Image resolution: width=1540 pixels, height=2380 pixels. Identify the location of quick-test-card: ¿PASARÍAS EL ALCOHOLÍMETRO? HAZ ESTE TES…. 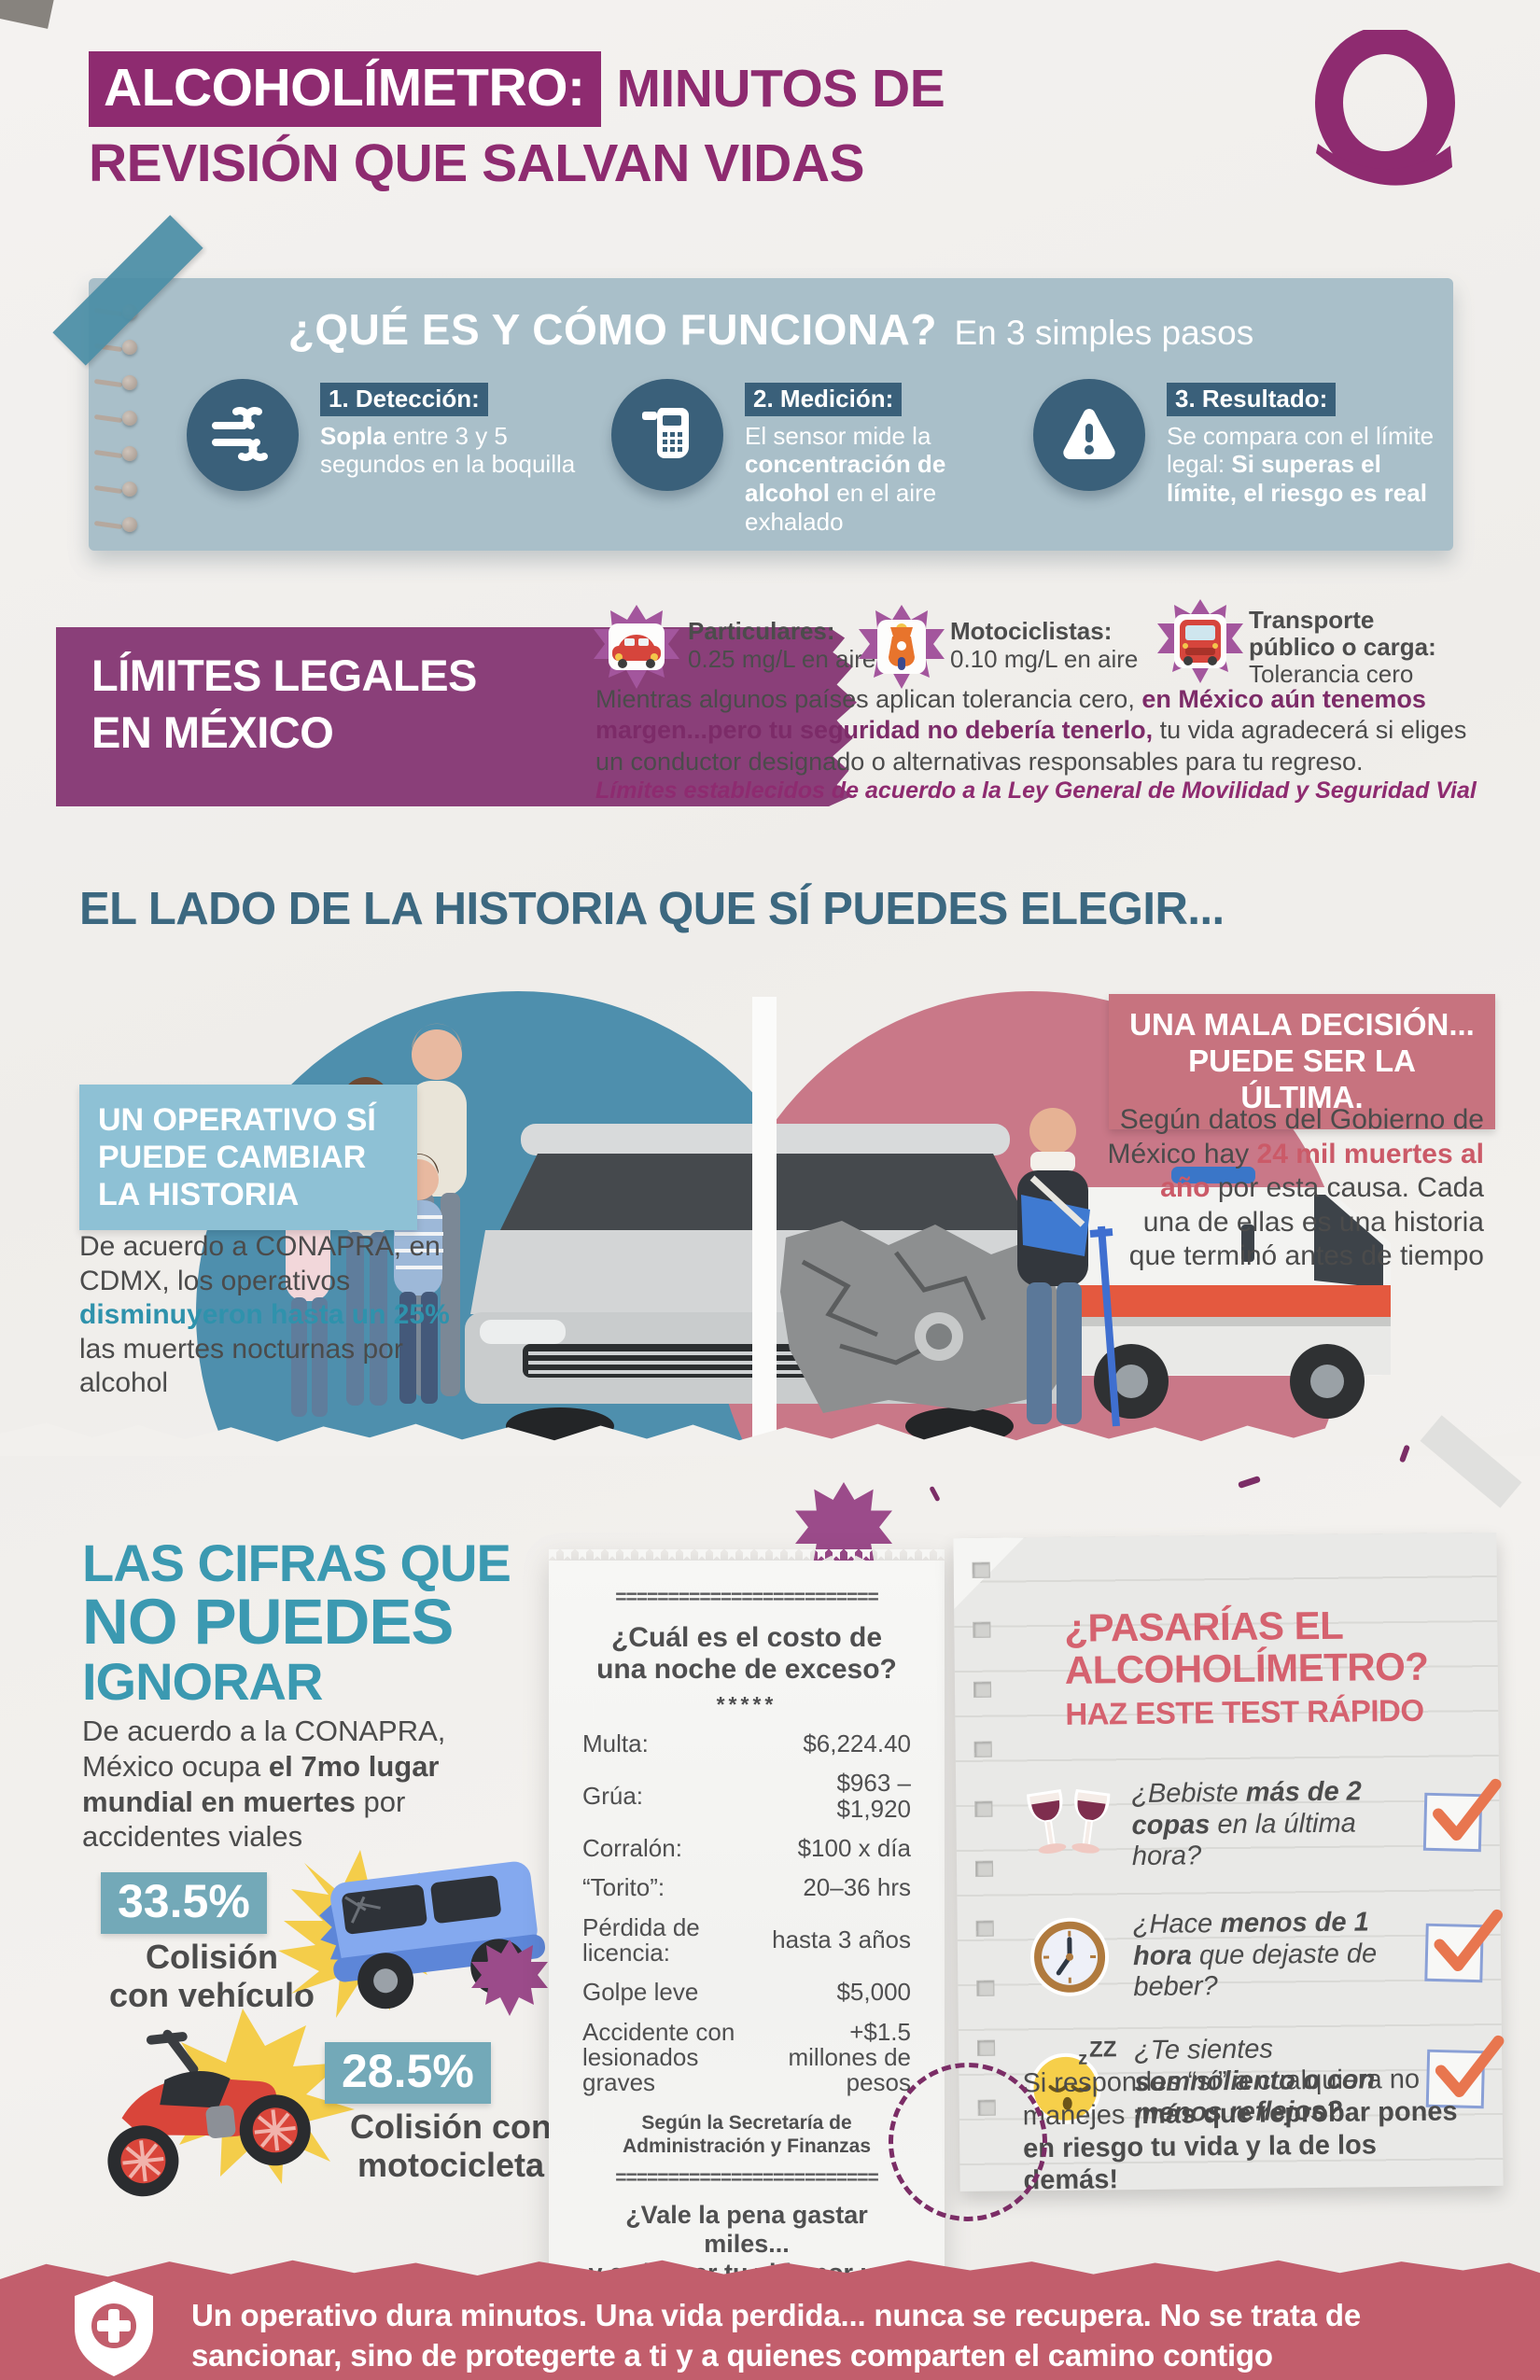
(1229, 1864).